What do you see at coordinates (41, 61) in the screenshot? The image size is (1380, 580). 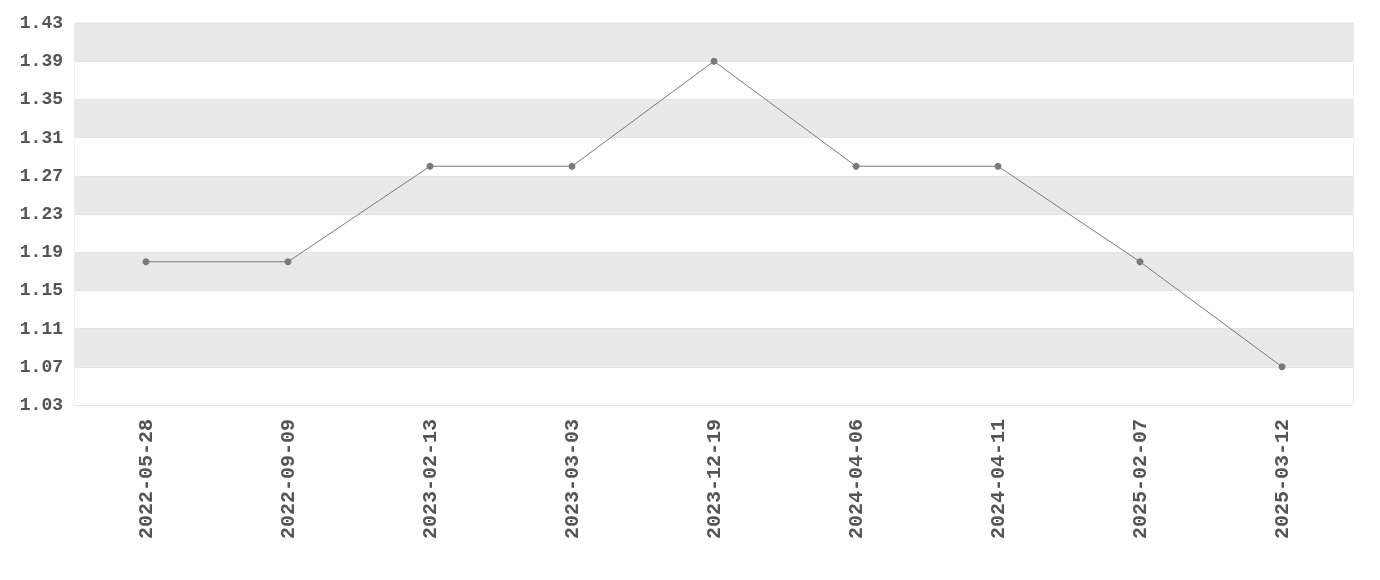 I see `y-tick-label: 1.39` at bounding box center [41, 61].